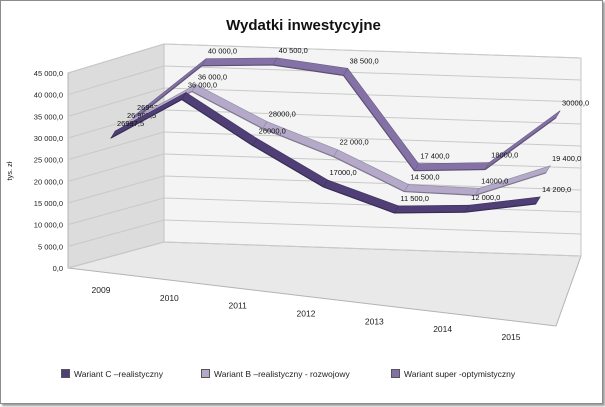 The image size is (605, 407). What do you see at coordinates (504, 155) in the screenshot?
I see `data-label: 18000,0` at bounding box center [504, 155].